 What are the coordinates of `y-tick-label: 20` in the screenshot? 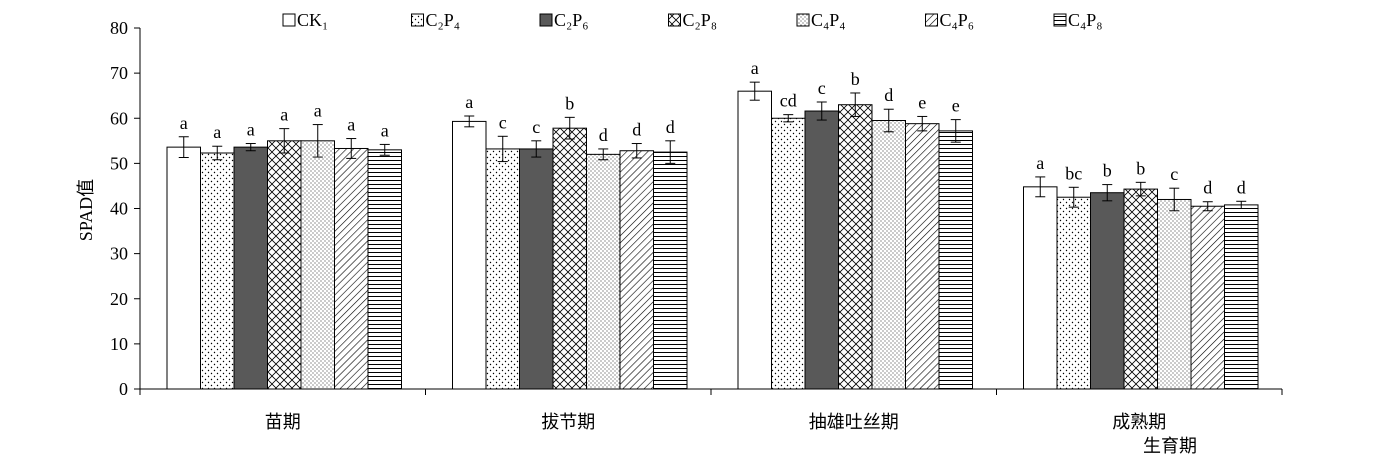 It's located at (119, 299).